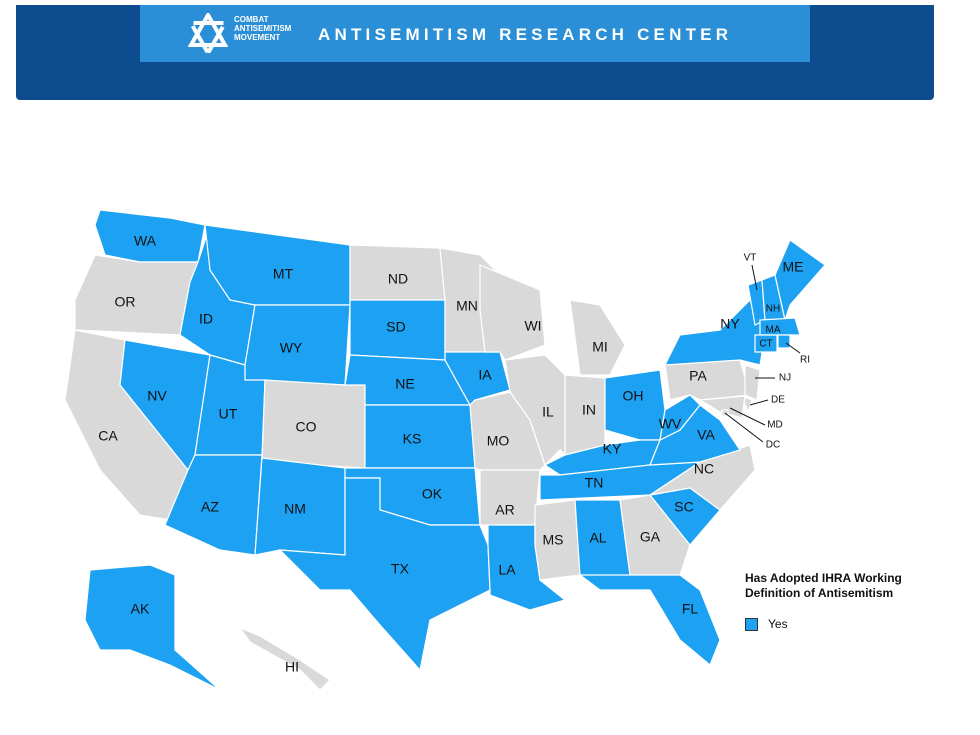  I want to click on state-label: HI, so click(292, 667).